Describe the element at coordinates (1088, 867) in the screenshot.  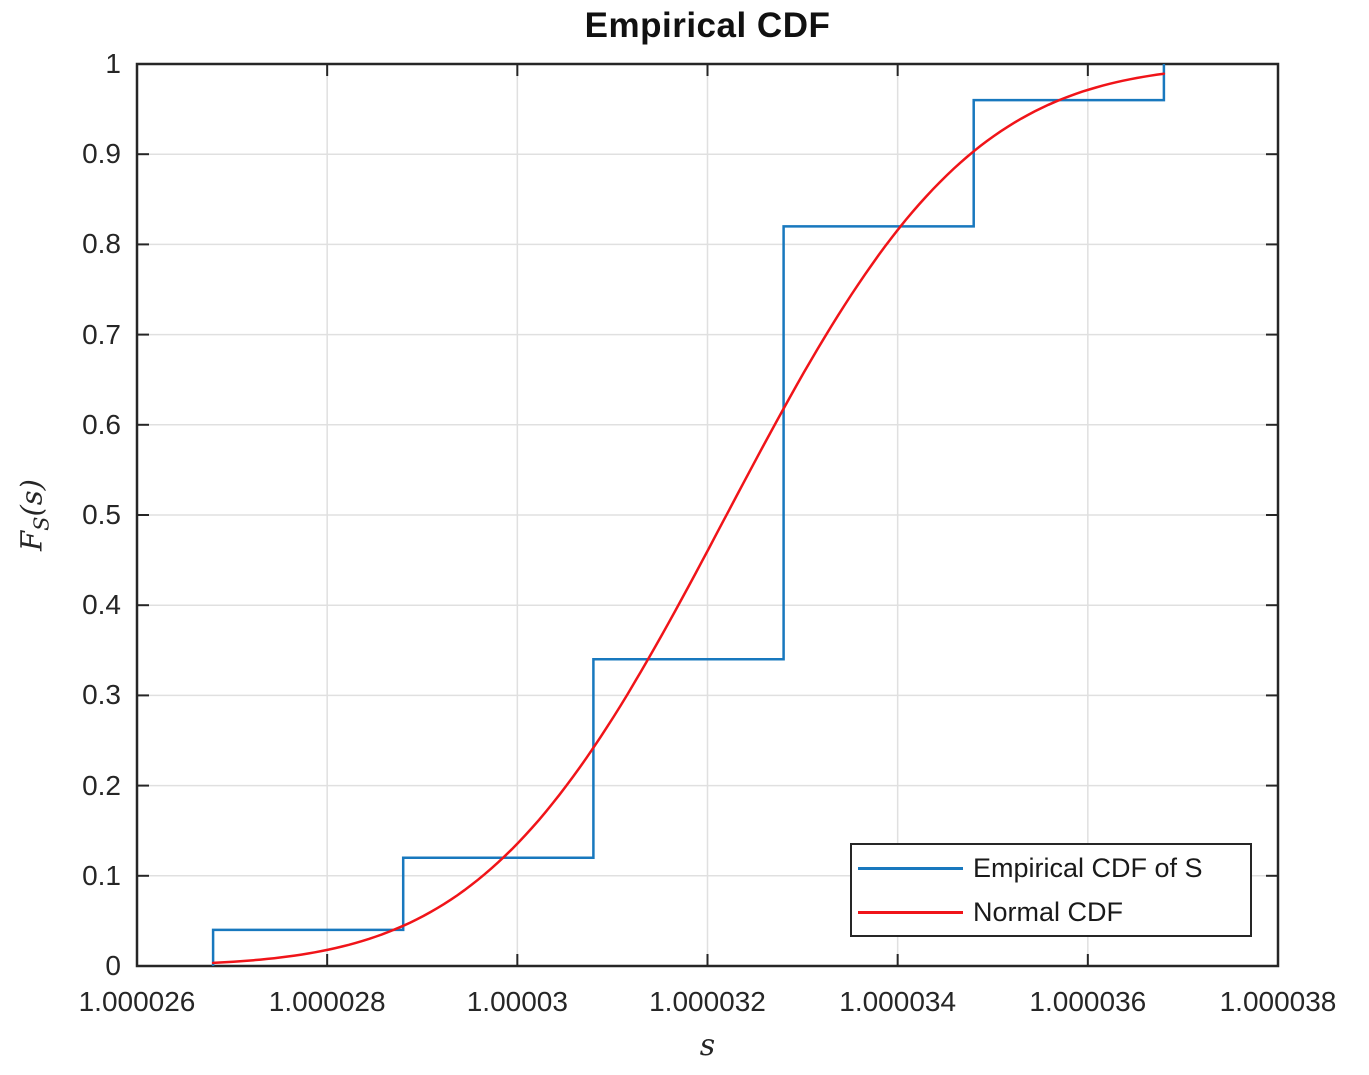
I see `legend-label: Empirical CDF of S` at that location.